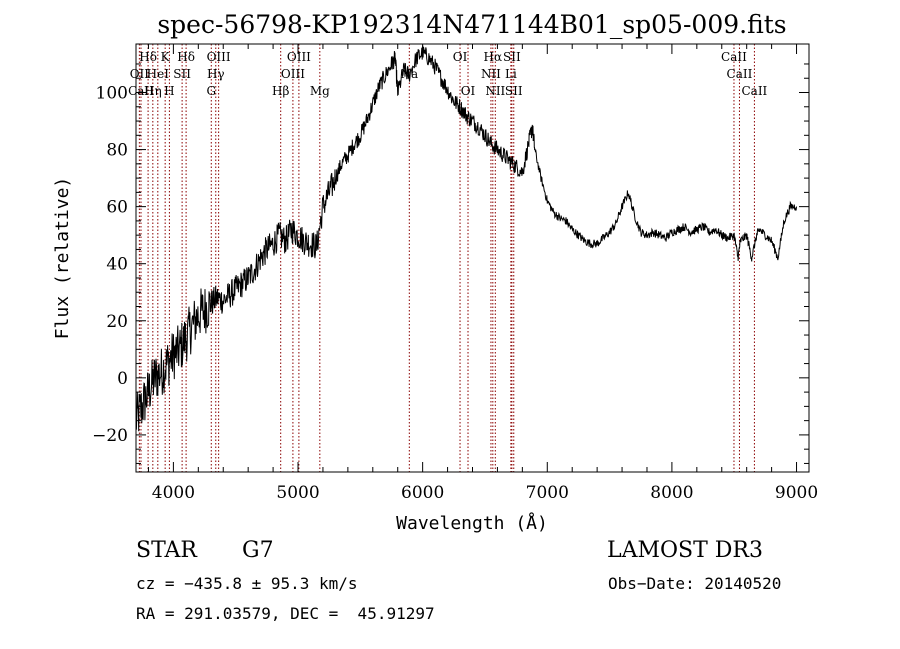  What do you see at coordinates (169, 91) in the screenshot?
I see `line-label: H` at bounding box center [169, 91].